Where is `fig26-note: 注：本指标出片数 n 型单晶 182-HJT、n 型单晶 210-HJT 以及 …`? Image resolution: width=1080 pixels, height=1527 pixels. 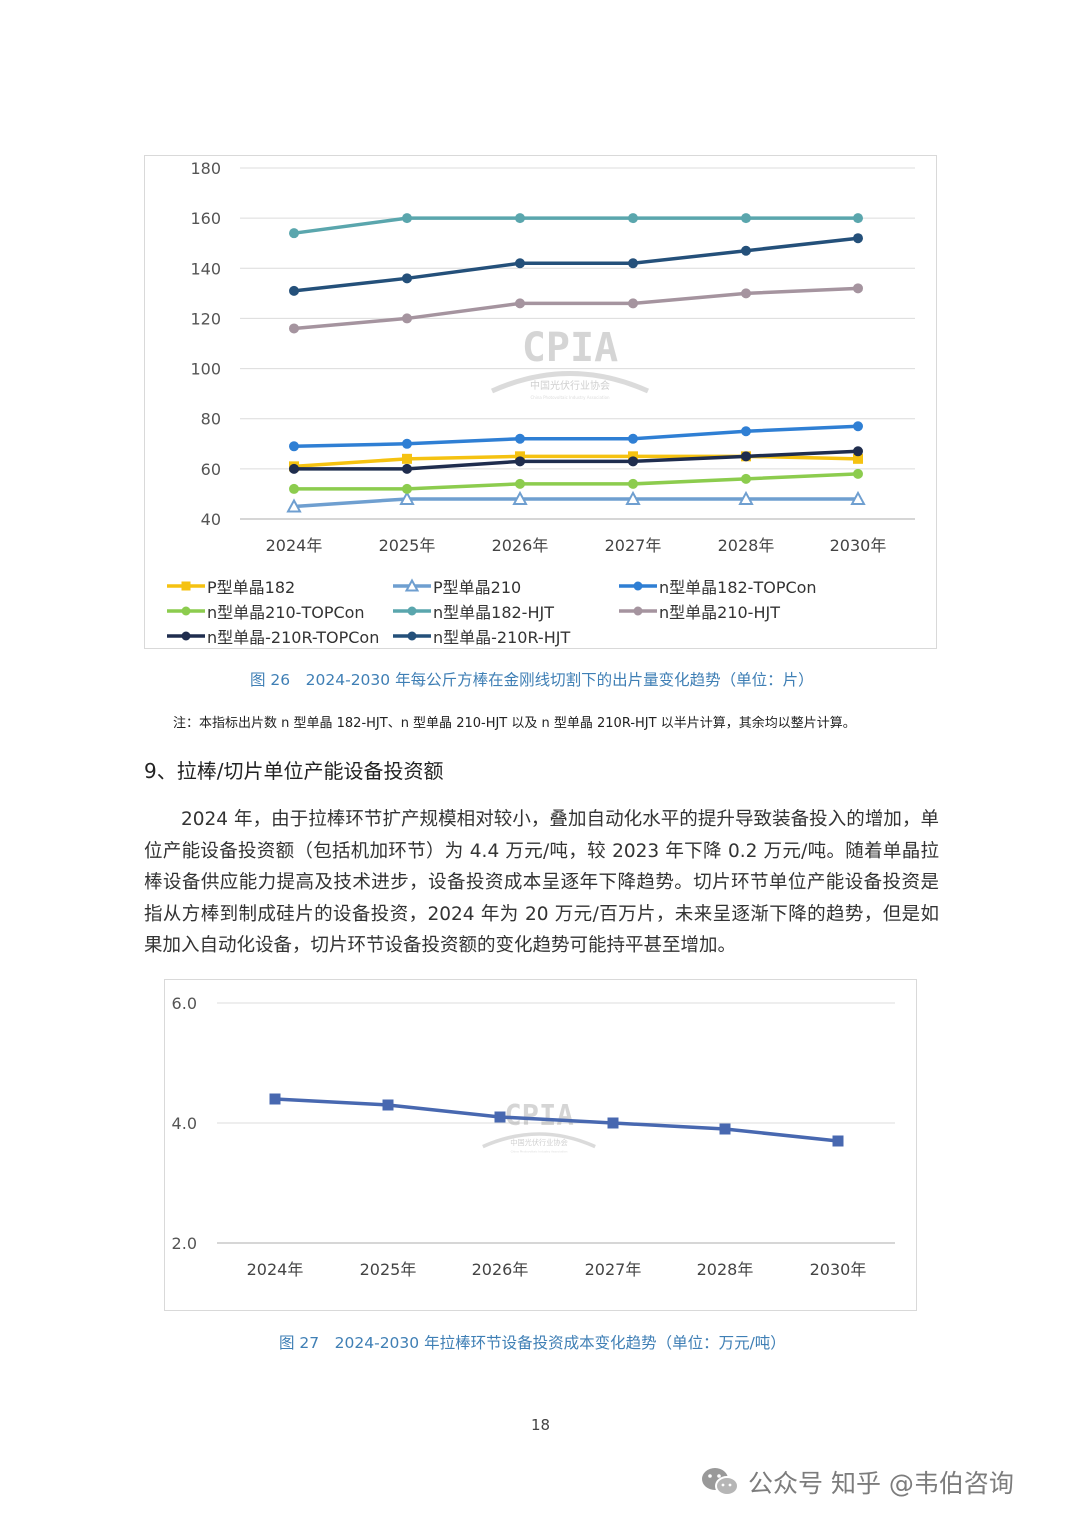
fig26-note: 注：本指标出片数 n 型单晶 182-HJT、n 型单晶 210-HJT 以及 … is located at coordinates (514, 723).